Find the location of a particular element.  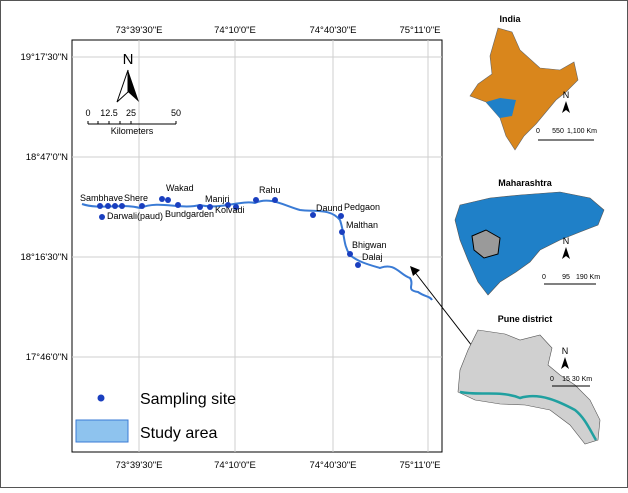

site-label: Rahu is located at coordinates (270, 190).